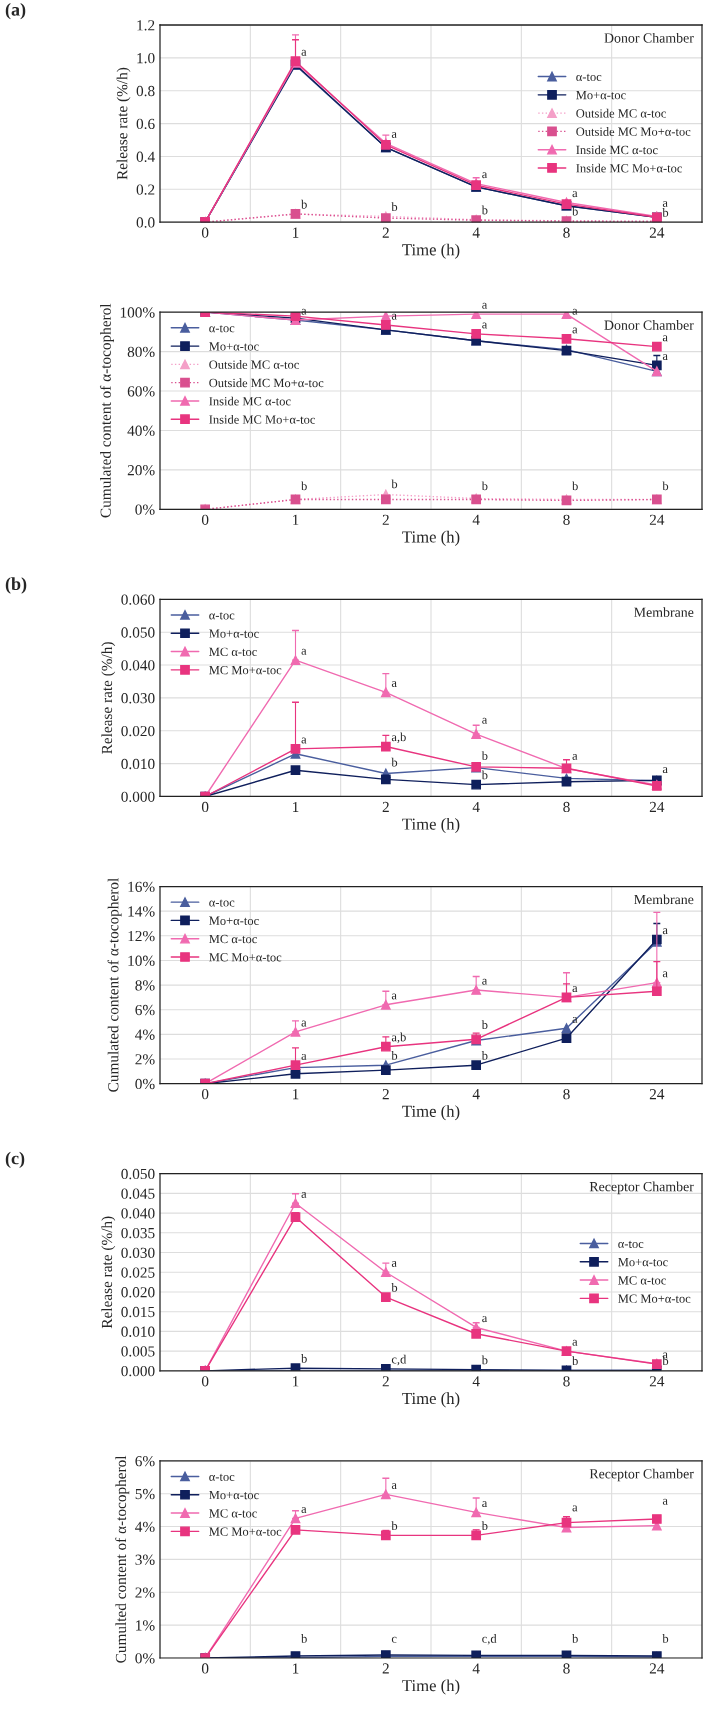 The width and height of the screenshot is (709, 1723). I want to click on y-tick-label: 10%, so click(141, 960).